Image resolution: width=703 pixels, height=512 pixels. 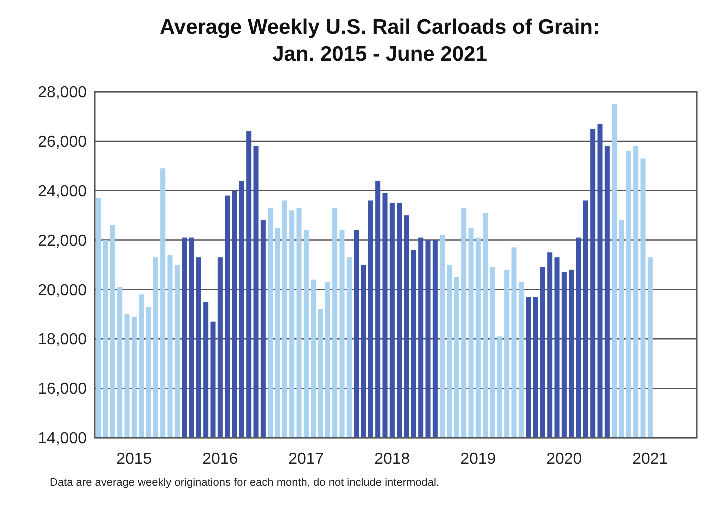 What do you see at coordinates (392, 459) in the screenshot?
I see `x-tick-label: 2018` at bounding box center [392, 459].